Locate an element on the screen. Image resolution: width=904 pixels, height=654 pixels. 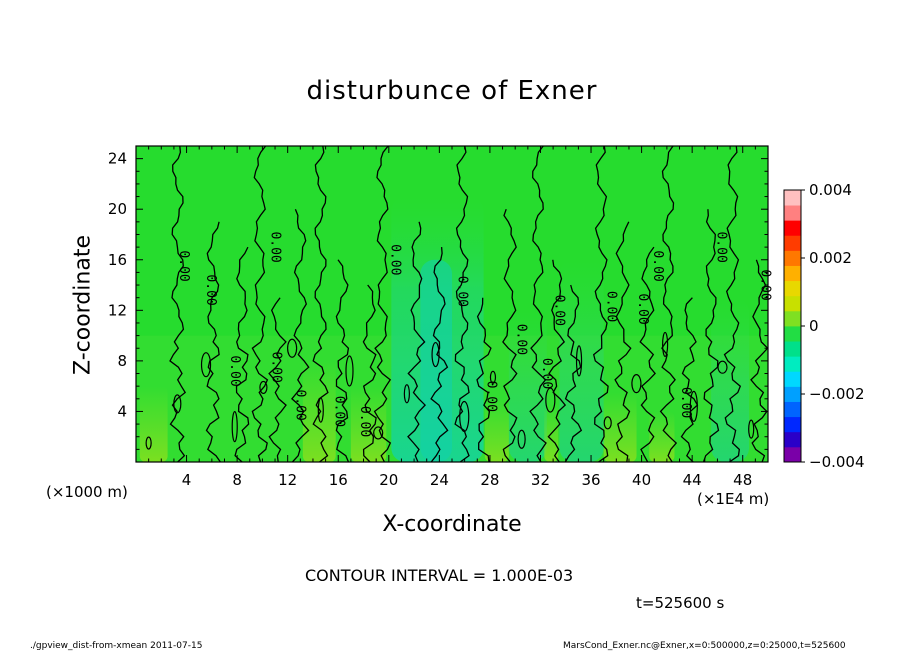
x-unit-label-secondary: (×1E4 m) is located at coordinates (733, 499).